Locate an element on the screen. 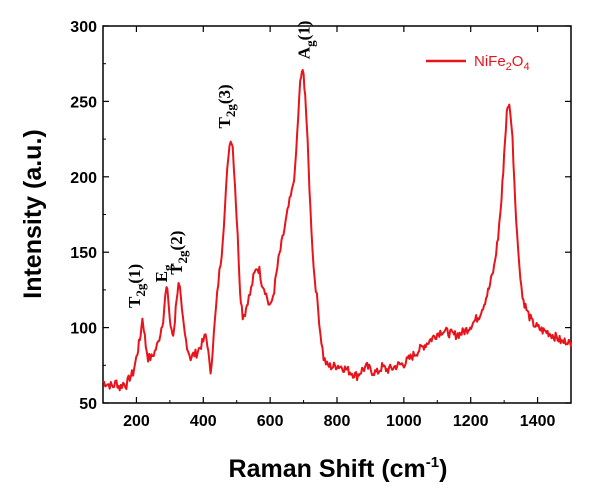 The height and width of the screenshot is (490, 595). y-tick-label: 250 is located at coordinates (83, 102).